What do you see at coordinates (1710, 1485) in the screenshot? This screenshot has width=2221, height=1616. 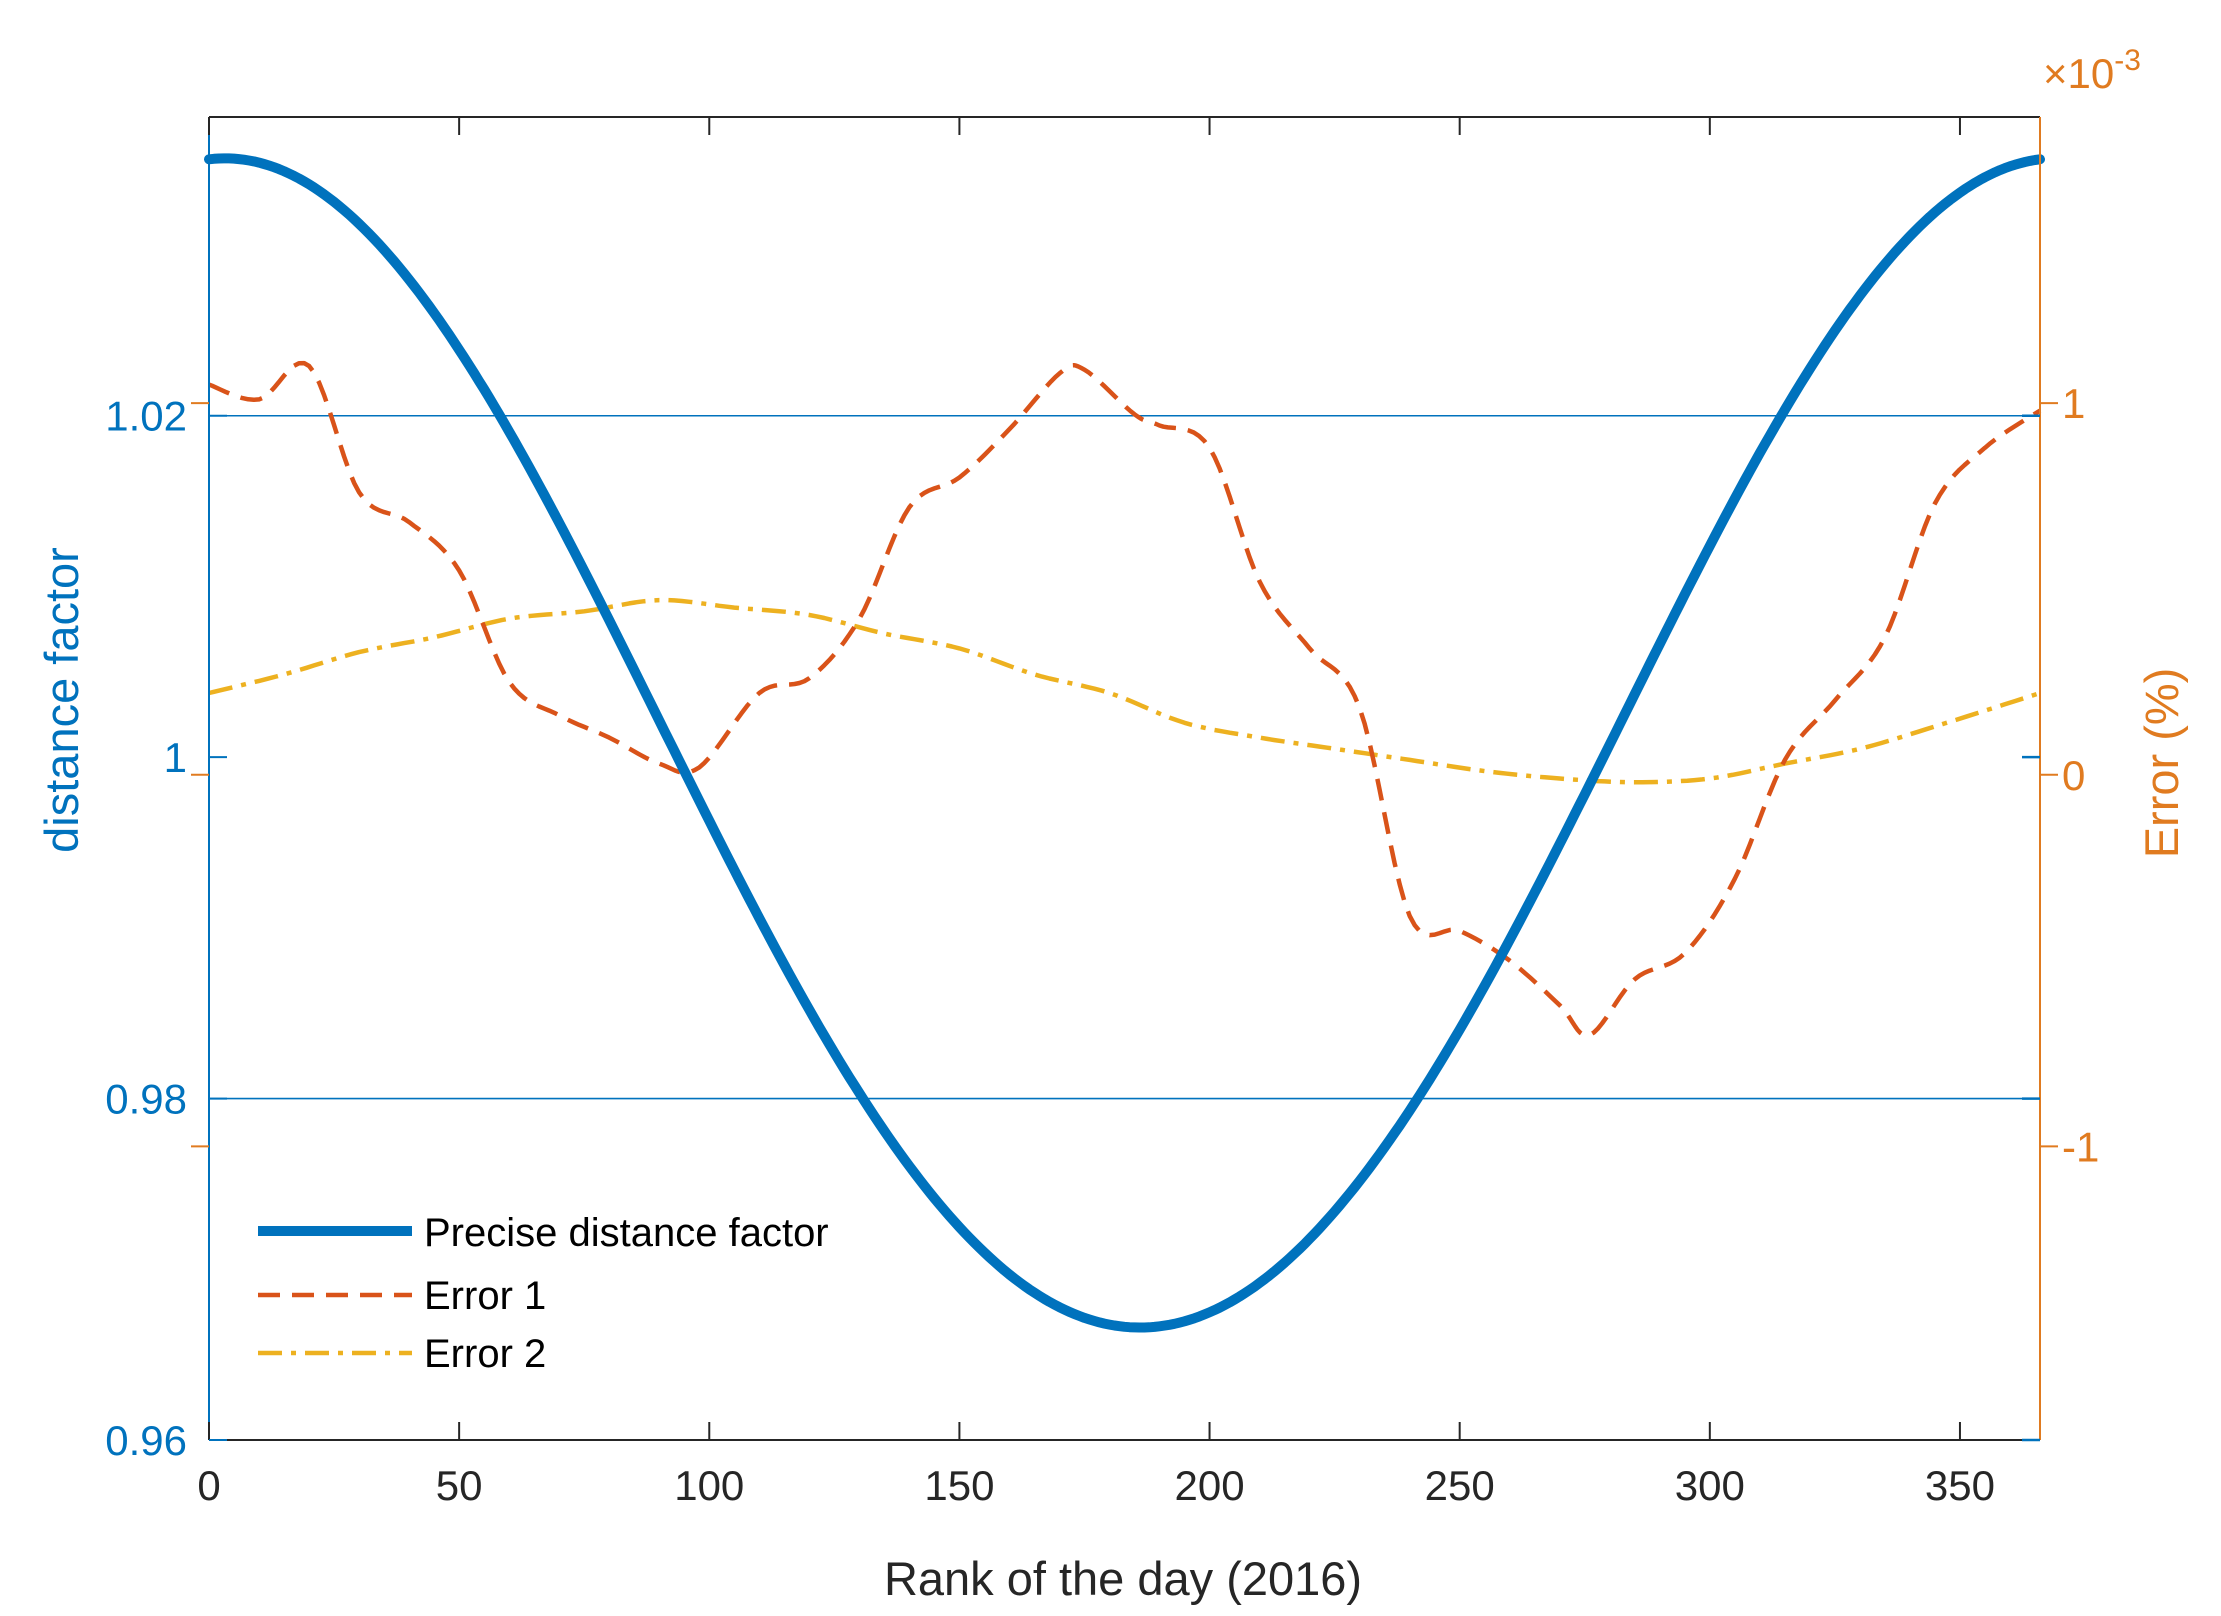 I see `x-tick-label-6: 300` at bounding box center [1710, 1485].